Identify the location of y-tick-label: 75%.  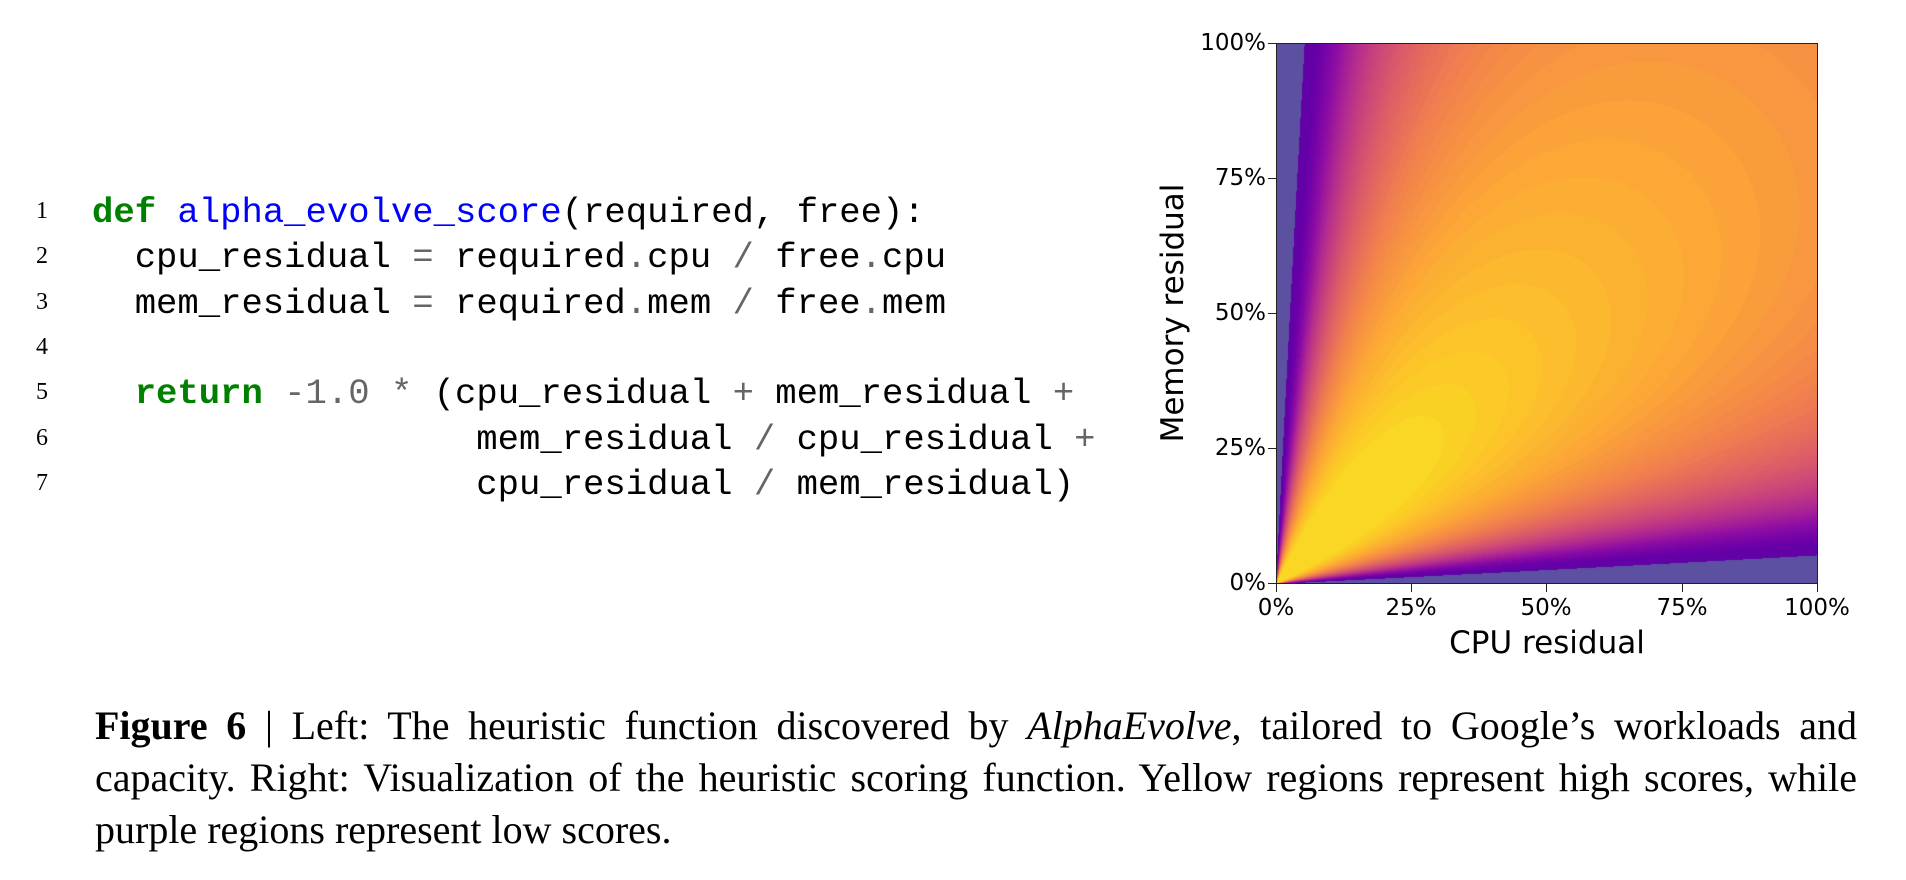
(1240, 178).